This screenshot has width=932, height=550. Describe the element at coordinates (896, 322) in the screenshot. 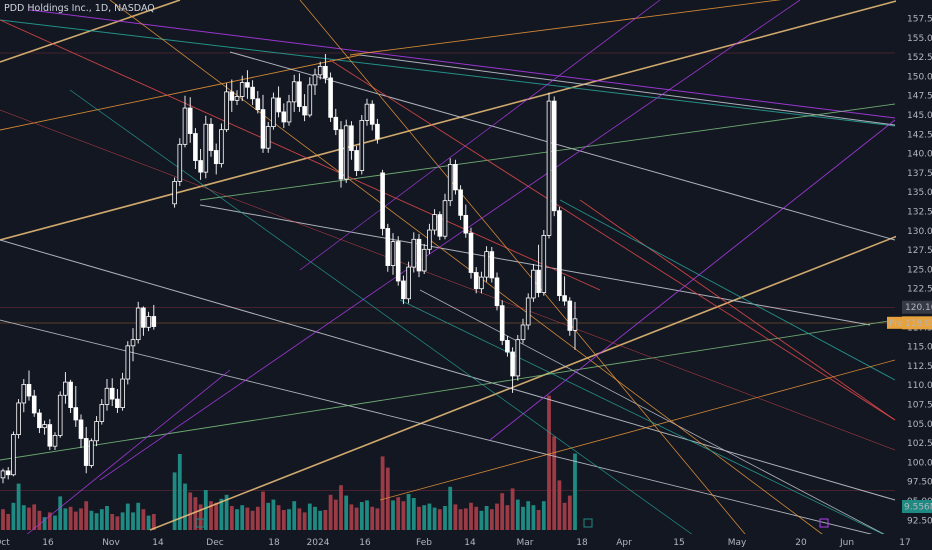

I see `price-tag-prefix-bg` at that location.